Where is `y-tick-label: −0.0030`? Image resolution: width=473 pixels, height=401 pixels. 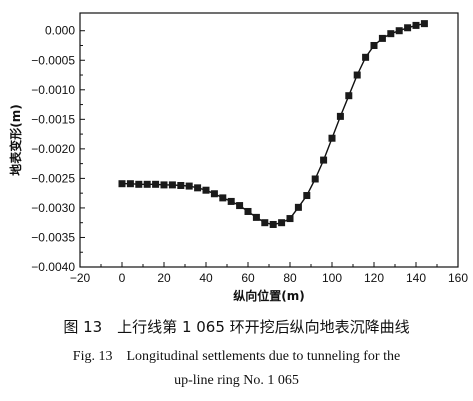 y-tick-label: −0.0030 is located at coordinates (53, 208).